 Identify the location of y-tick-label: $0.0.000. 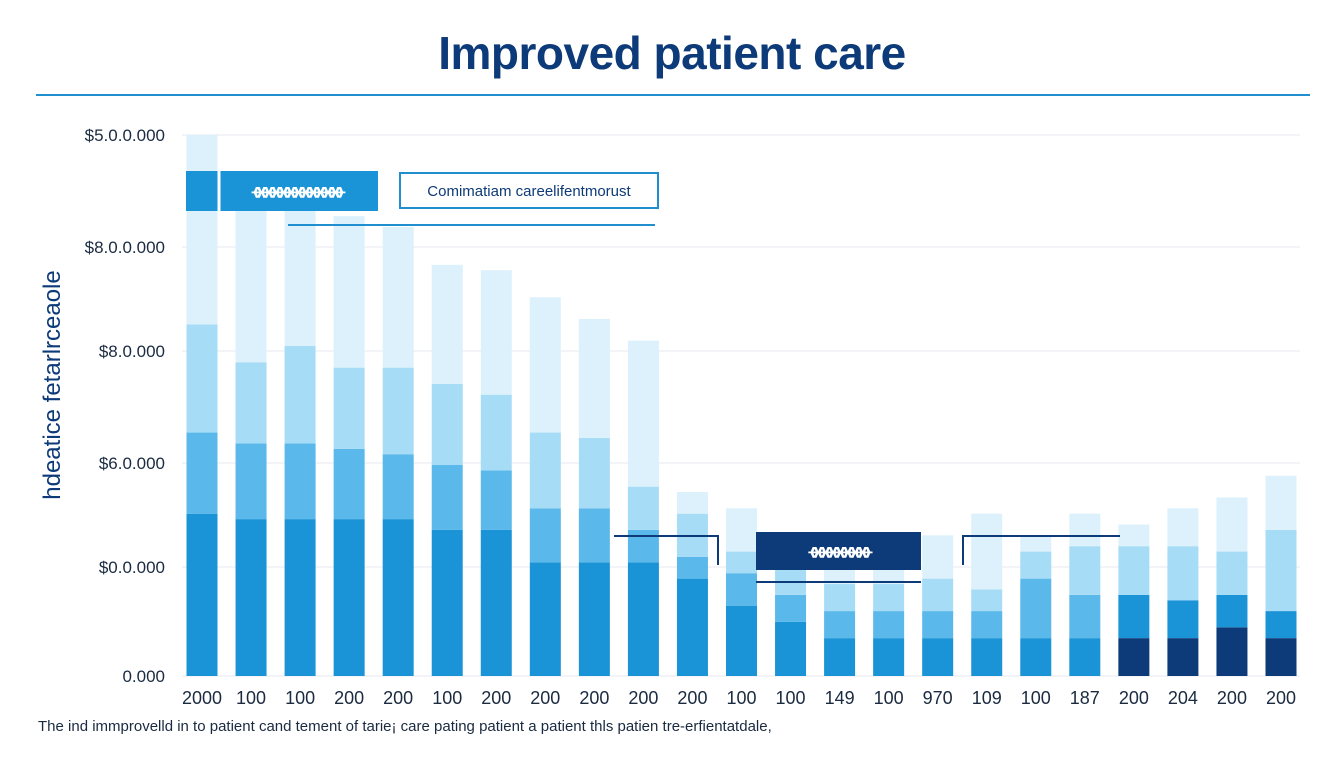
(132, 567).